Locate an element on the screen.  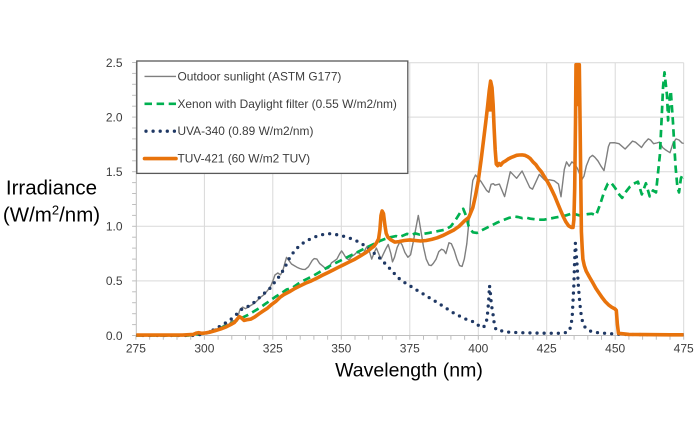
svg-text: 325 is located at coordinates (273, 349).